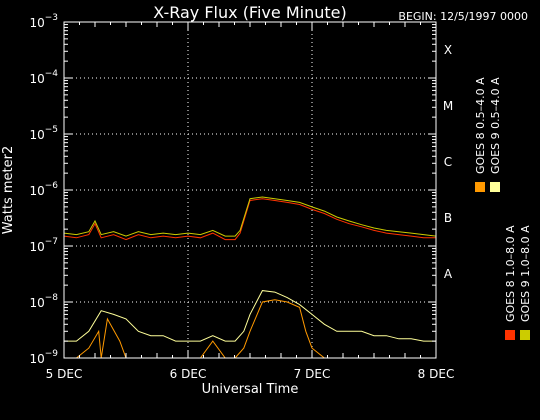 This screenshot has width=540, height=420. I want to click on y-tick-exponent: −8, so click(52, 298).